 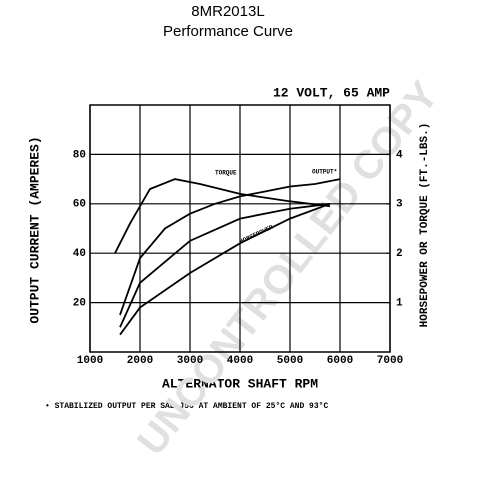 What do you see at coordinates (257, 235) in the screenshot?
I see `series-label: HORSEPOWER` at bounding box center [257, 235].